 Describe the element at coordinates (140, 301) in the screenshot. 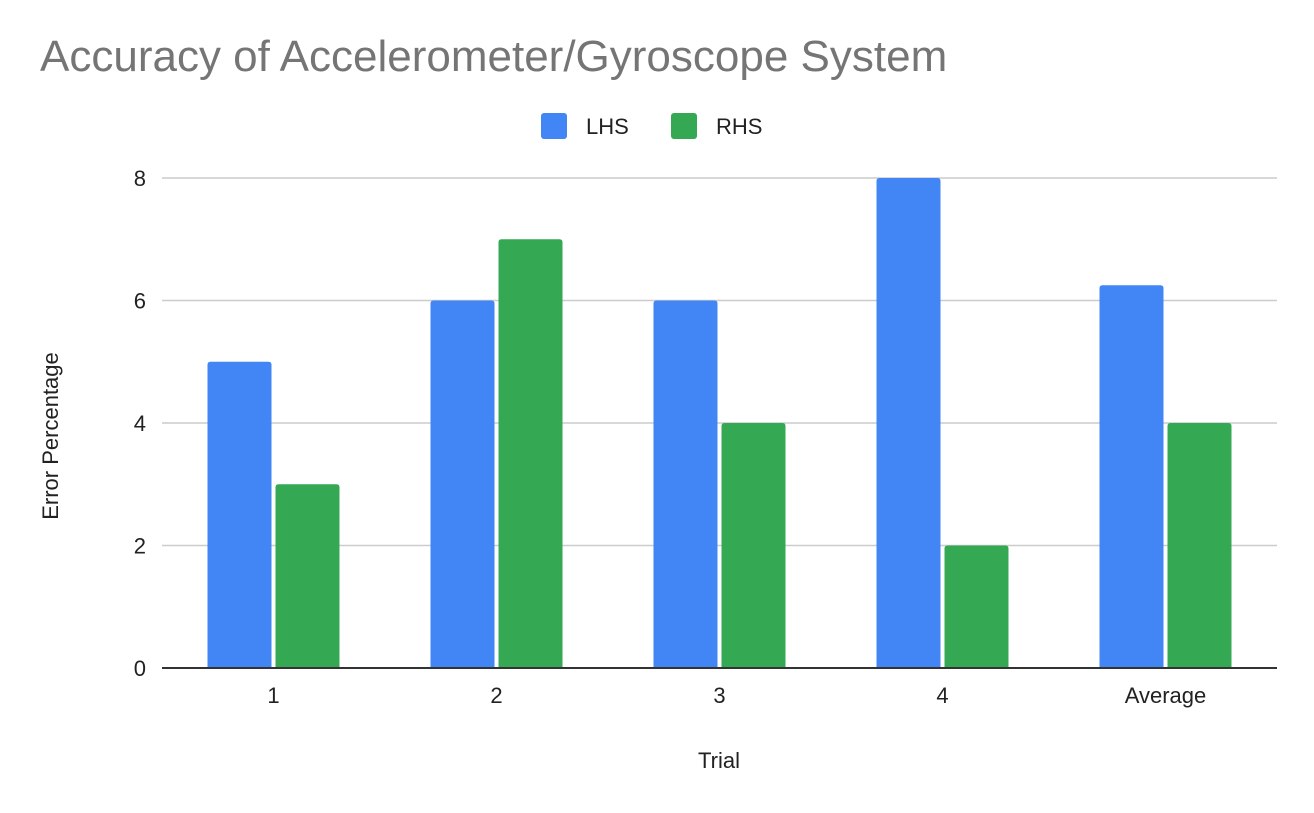

I see `y-tick-label: 6` at that location.